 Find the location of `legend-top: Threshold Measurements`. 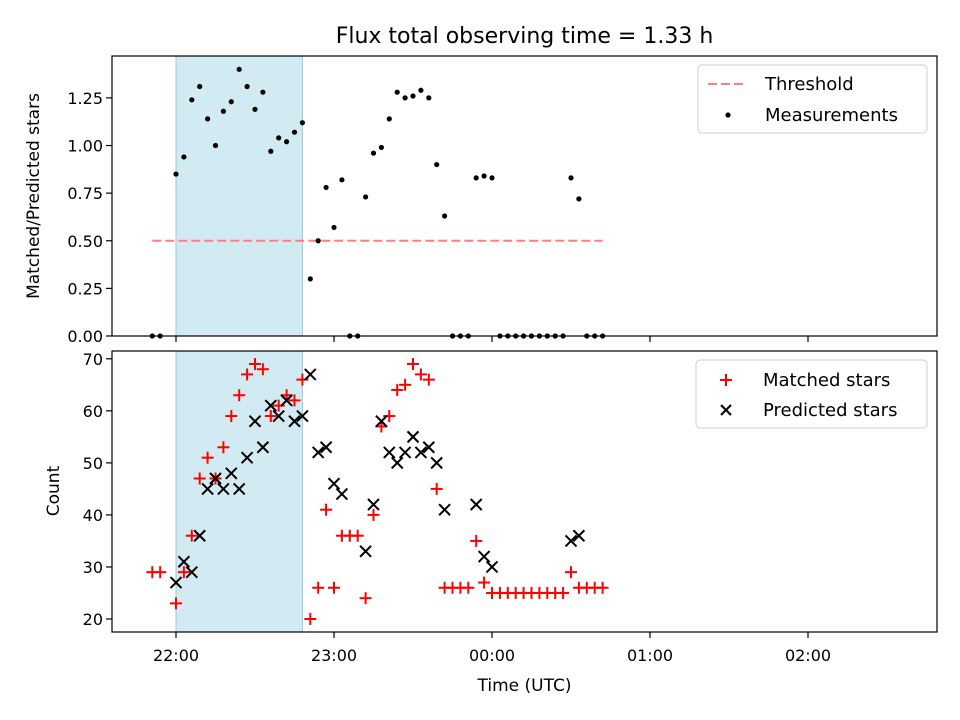

legend-top: Threshold Measurements is located at coordinates (812, 99).